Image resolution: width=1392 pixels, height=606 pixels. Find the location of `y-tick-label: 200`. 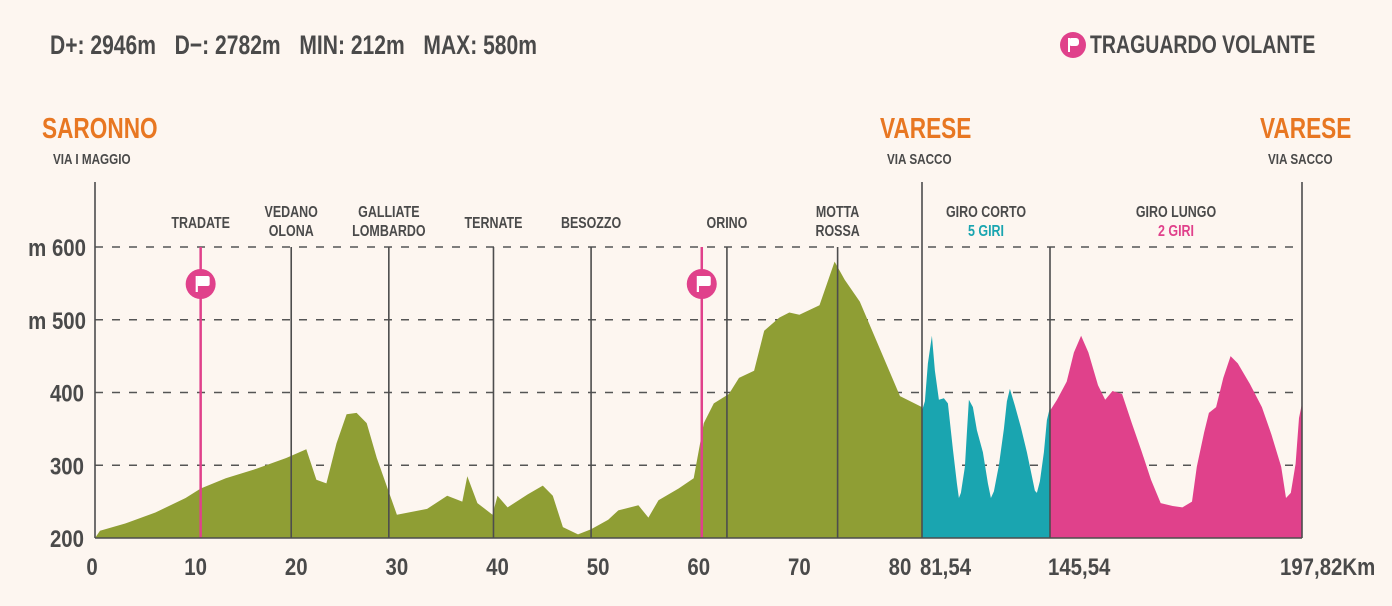

y-tick-label: 200 is located at coordinates (67, 538).